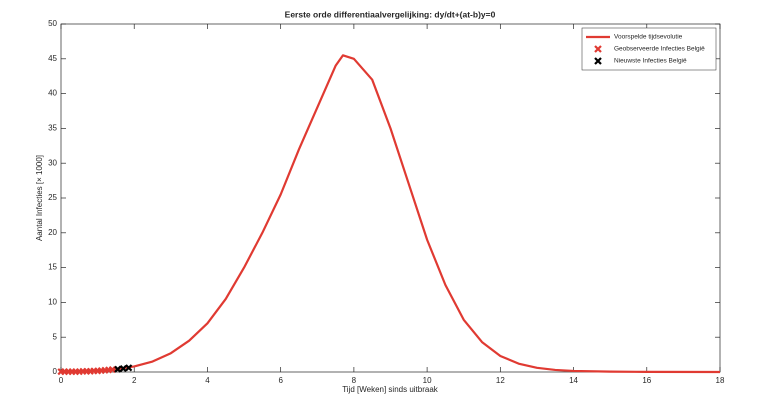 This screenshot has width=763, height=409. Describe the element at coordinates (390, 389) in the screenshot. I see `x-axis-label: Tijd [Weken] sinds uitbraak` at that location.